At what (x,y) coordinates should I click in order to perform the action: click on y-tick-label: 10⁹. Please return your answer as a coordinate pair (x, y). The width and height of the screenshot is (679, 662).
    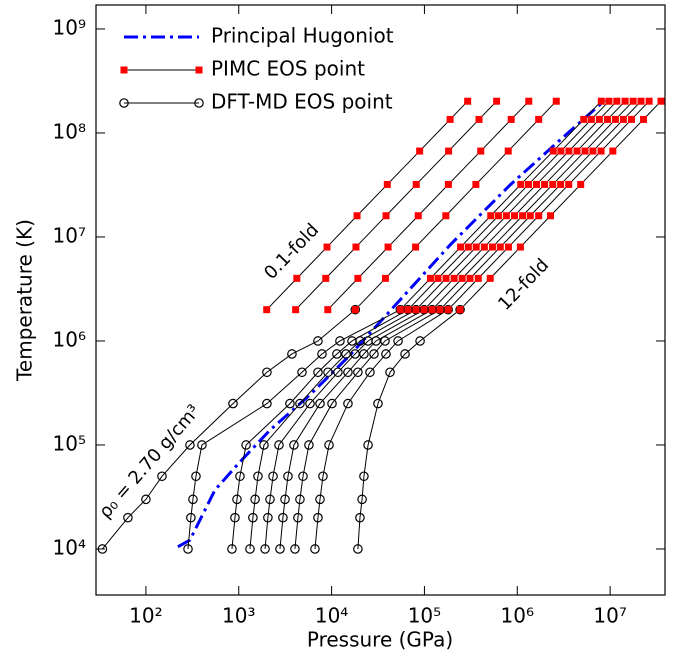
    Looking at the image, I should click on (69, 27).